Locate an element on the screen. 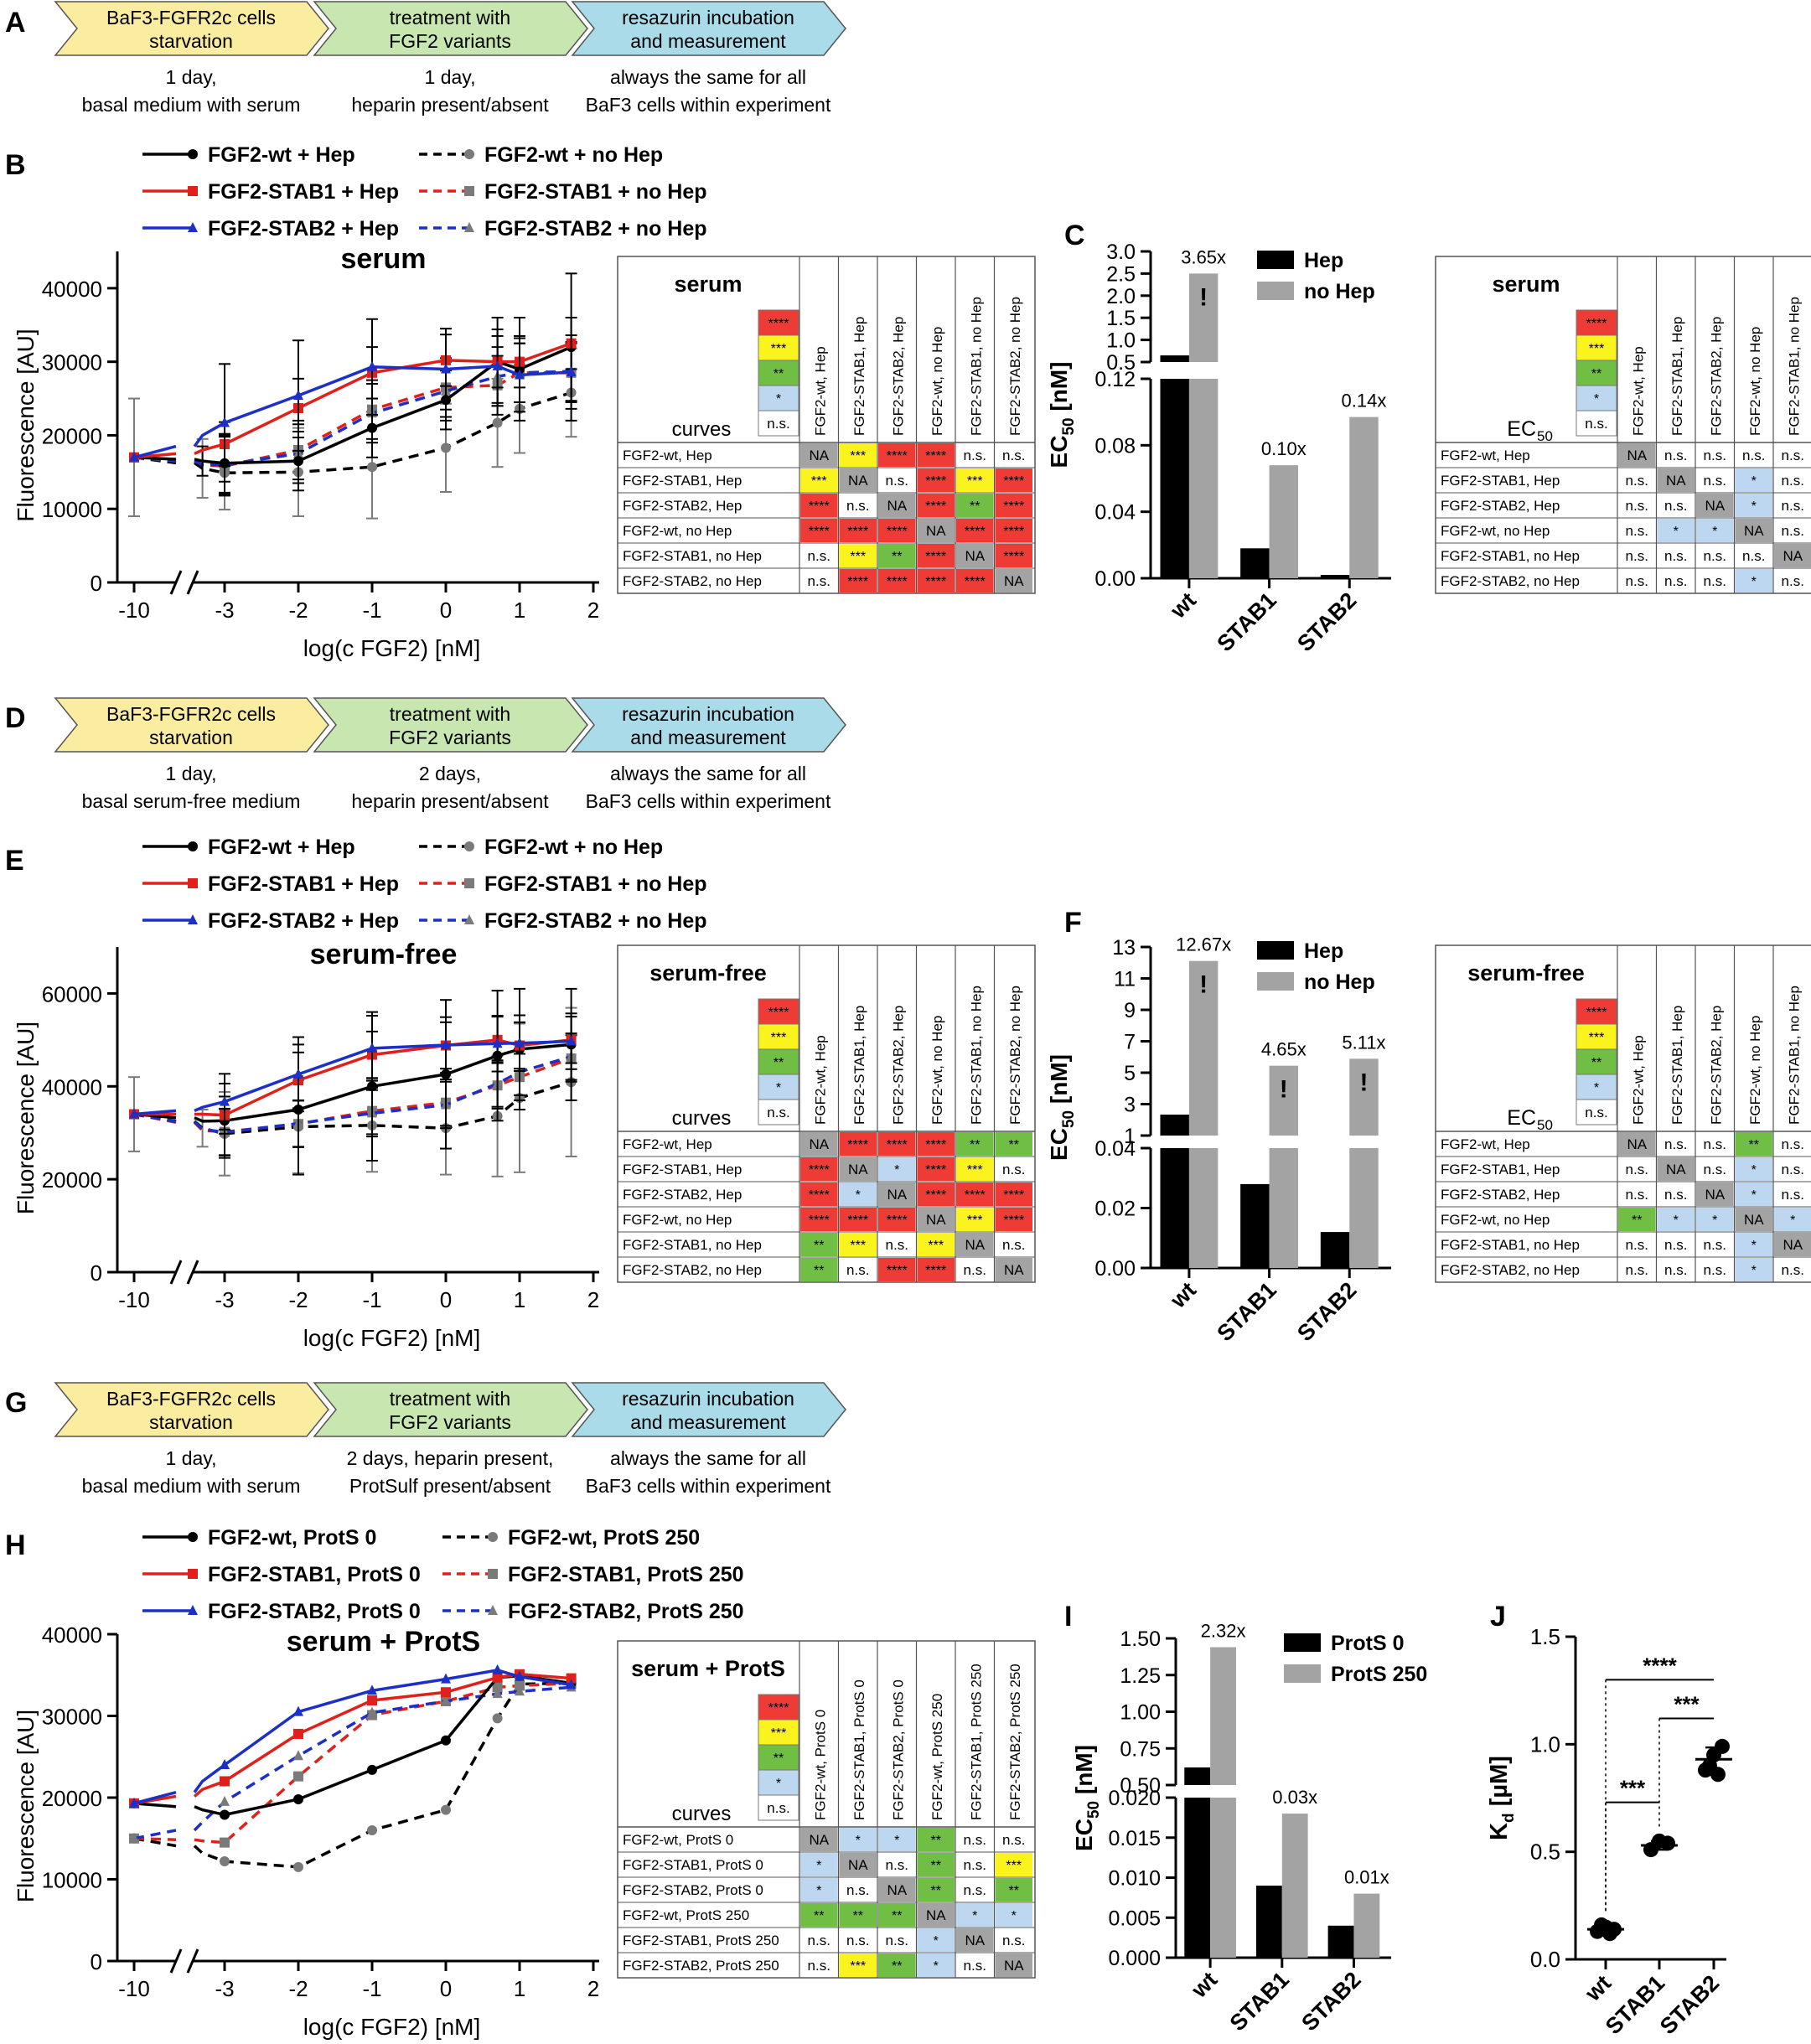 The width and height of the screenshot is (1811, 2044). y-tick-label: 7 is located at coordinates (1130, 1042).